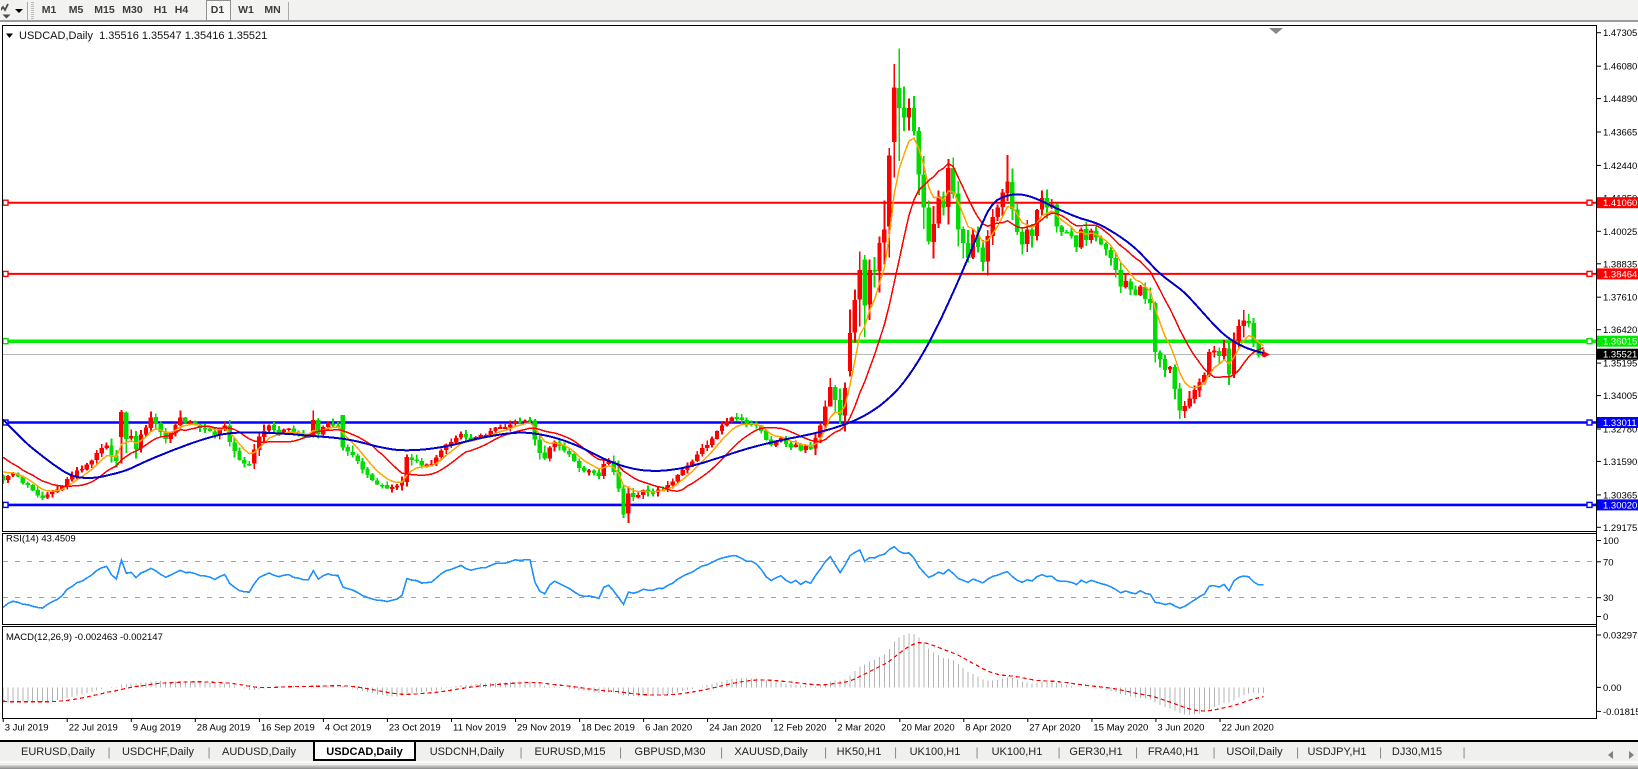 The width and height of the screenshot is (1638, 769). What do you see at coordinates (223, 728) in the screenshot?
I see `svg-text: 28 Aug 2019` at bounding box center [223, 728].